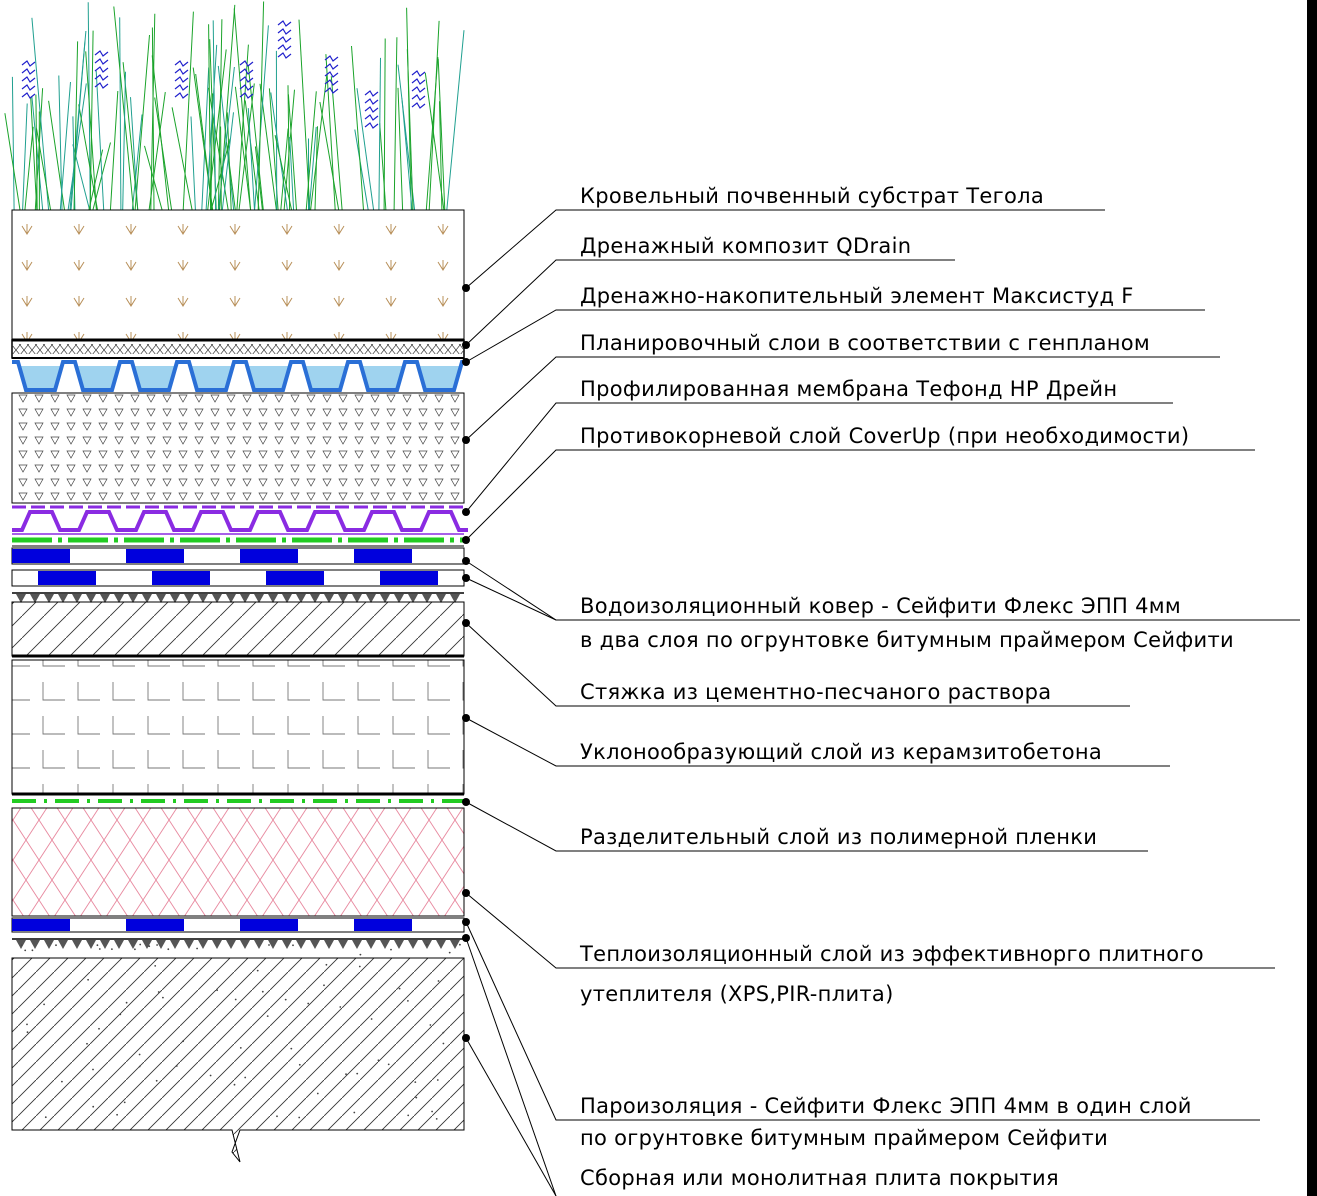 This screenshot has height=1196, width=1317. I want to click on label-screed: Стяжка из цементно-песчаного раствора, so click(816, 692).